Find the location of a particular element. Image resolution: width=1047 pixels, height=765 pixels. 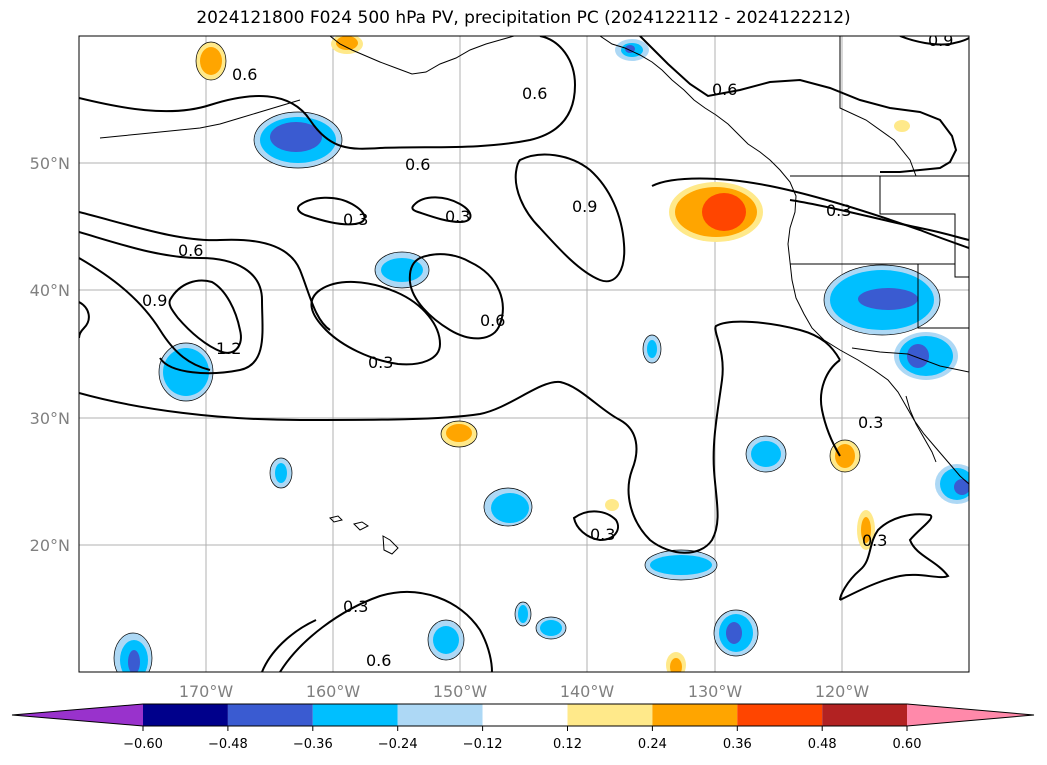

contour-0.6-central is located at coordinates (456, 296).